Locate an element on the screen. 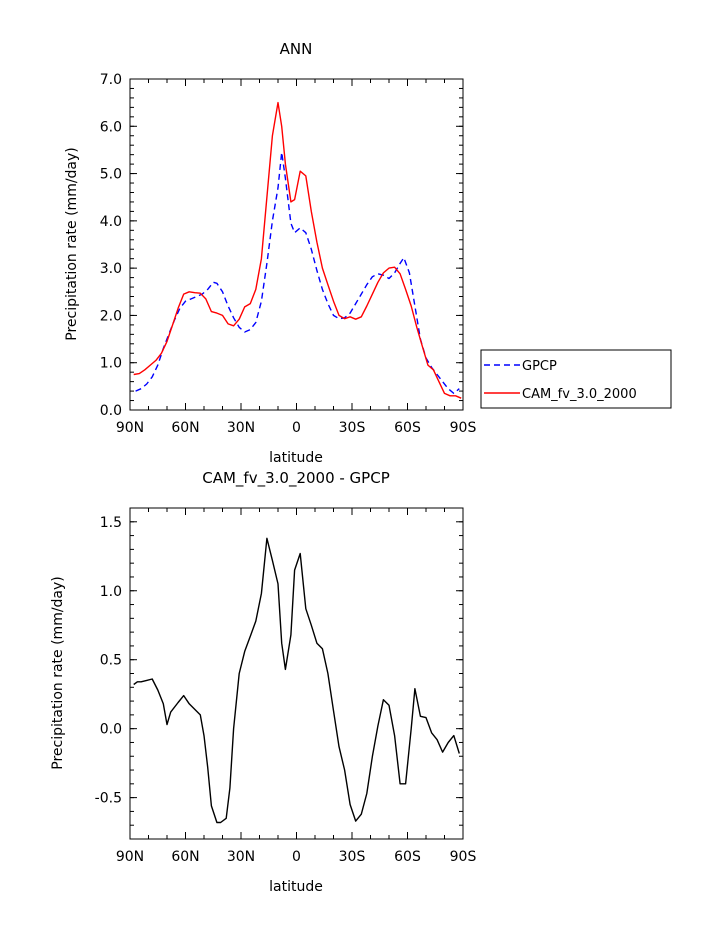  legend: GPCP CAM_fv_3.0_2000 is located at coordinates (576, 379).